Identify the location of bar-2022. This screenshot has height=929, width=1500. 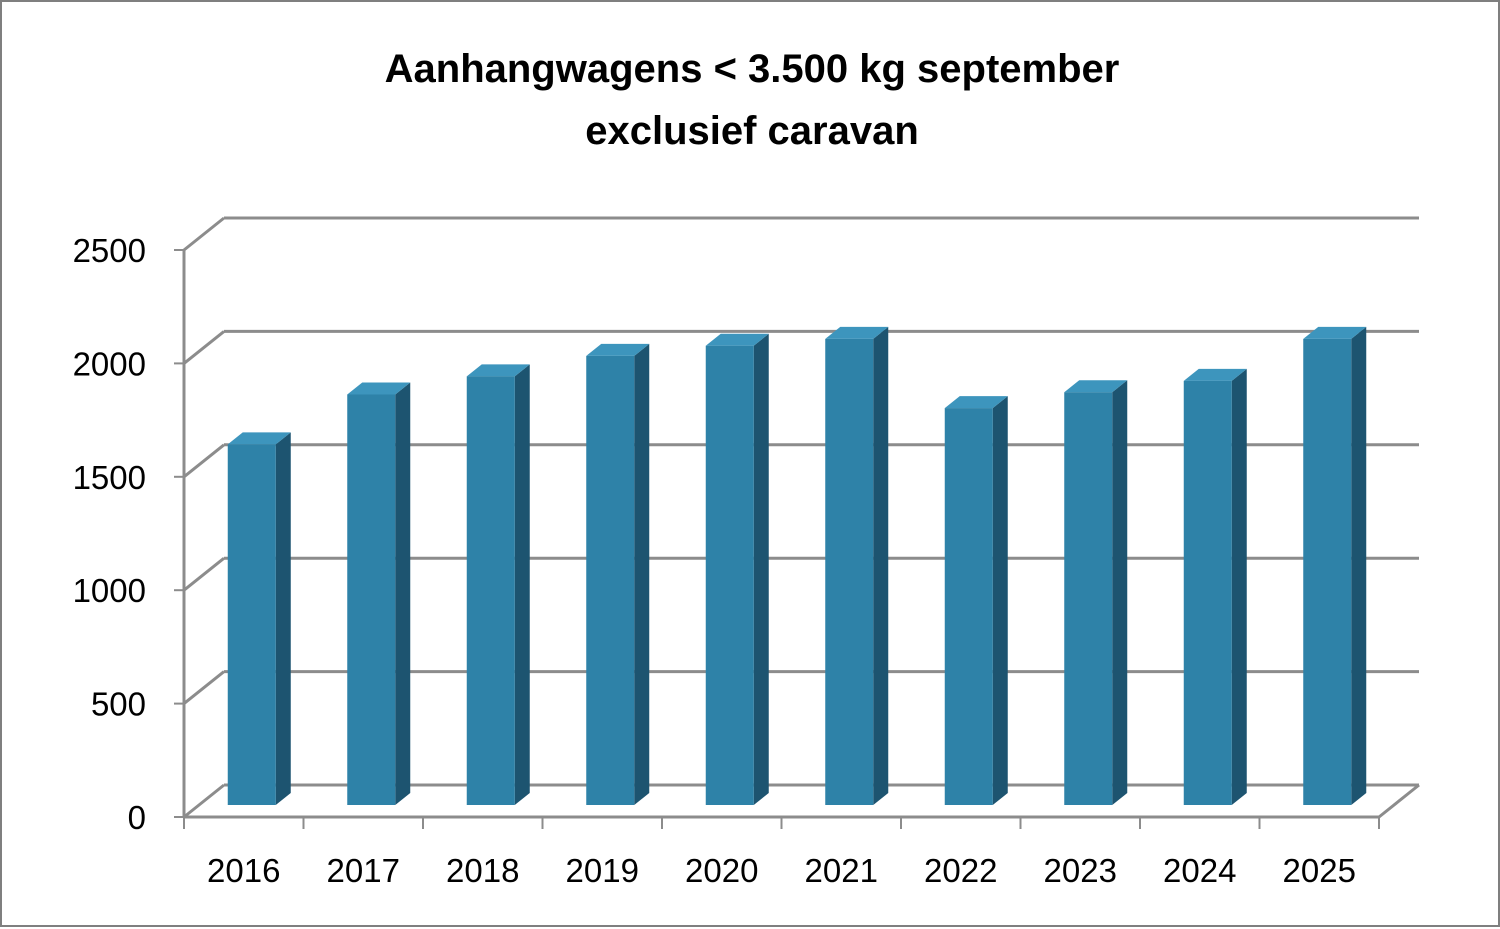
(976, 600).